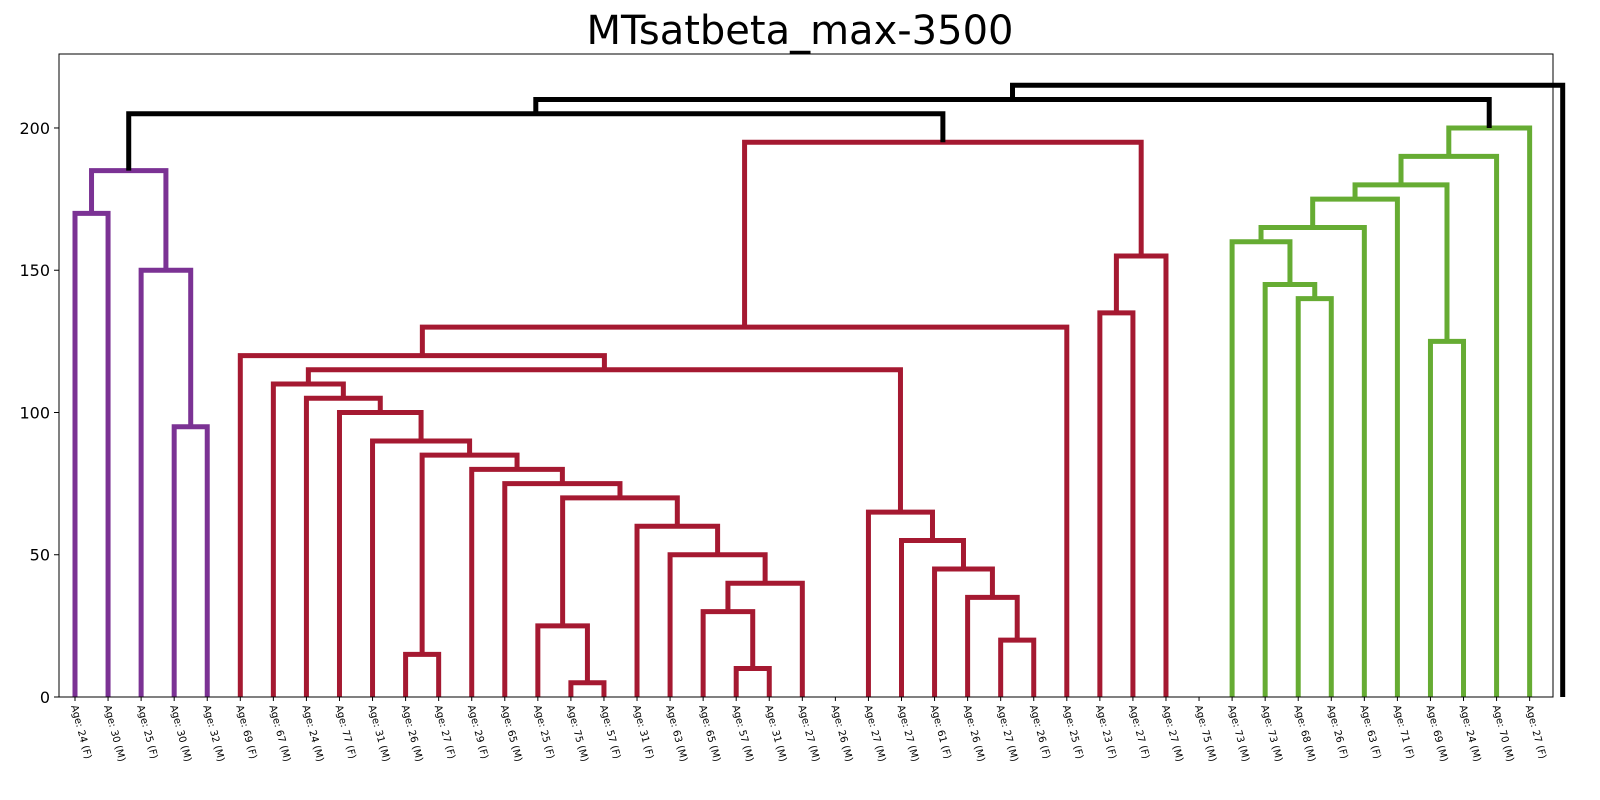 This screenshot has width=1600, height=800. What do you see at coordinates (1369, 732) in the screenshot?
I see `leaf-label-39: Age: 63 (F)` at bounding box center [1369, 732].